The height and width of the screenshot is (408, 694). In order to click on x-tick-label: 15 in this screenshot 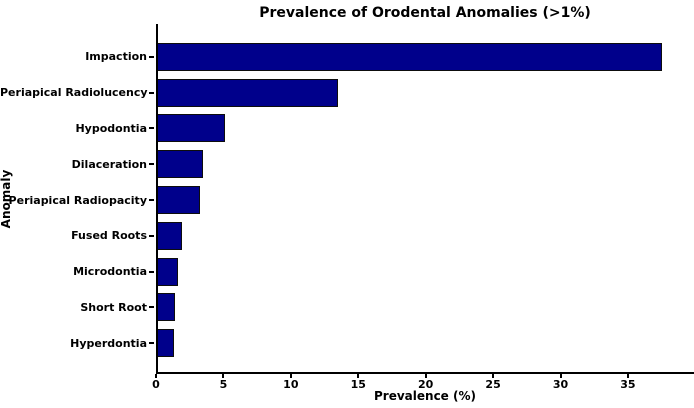, I will do `click(358, 384)`.